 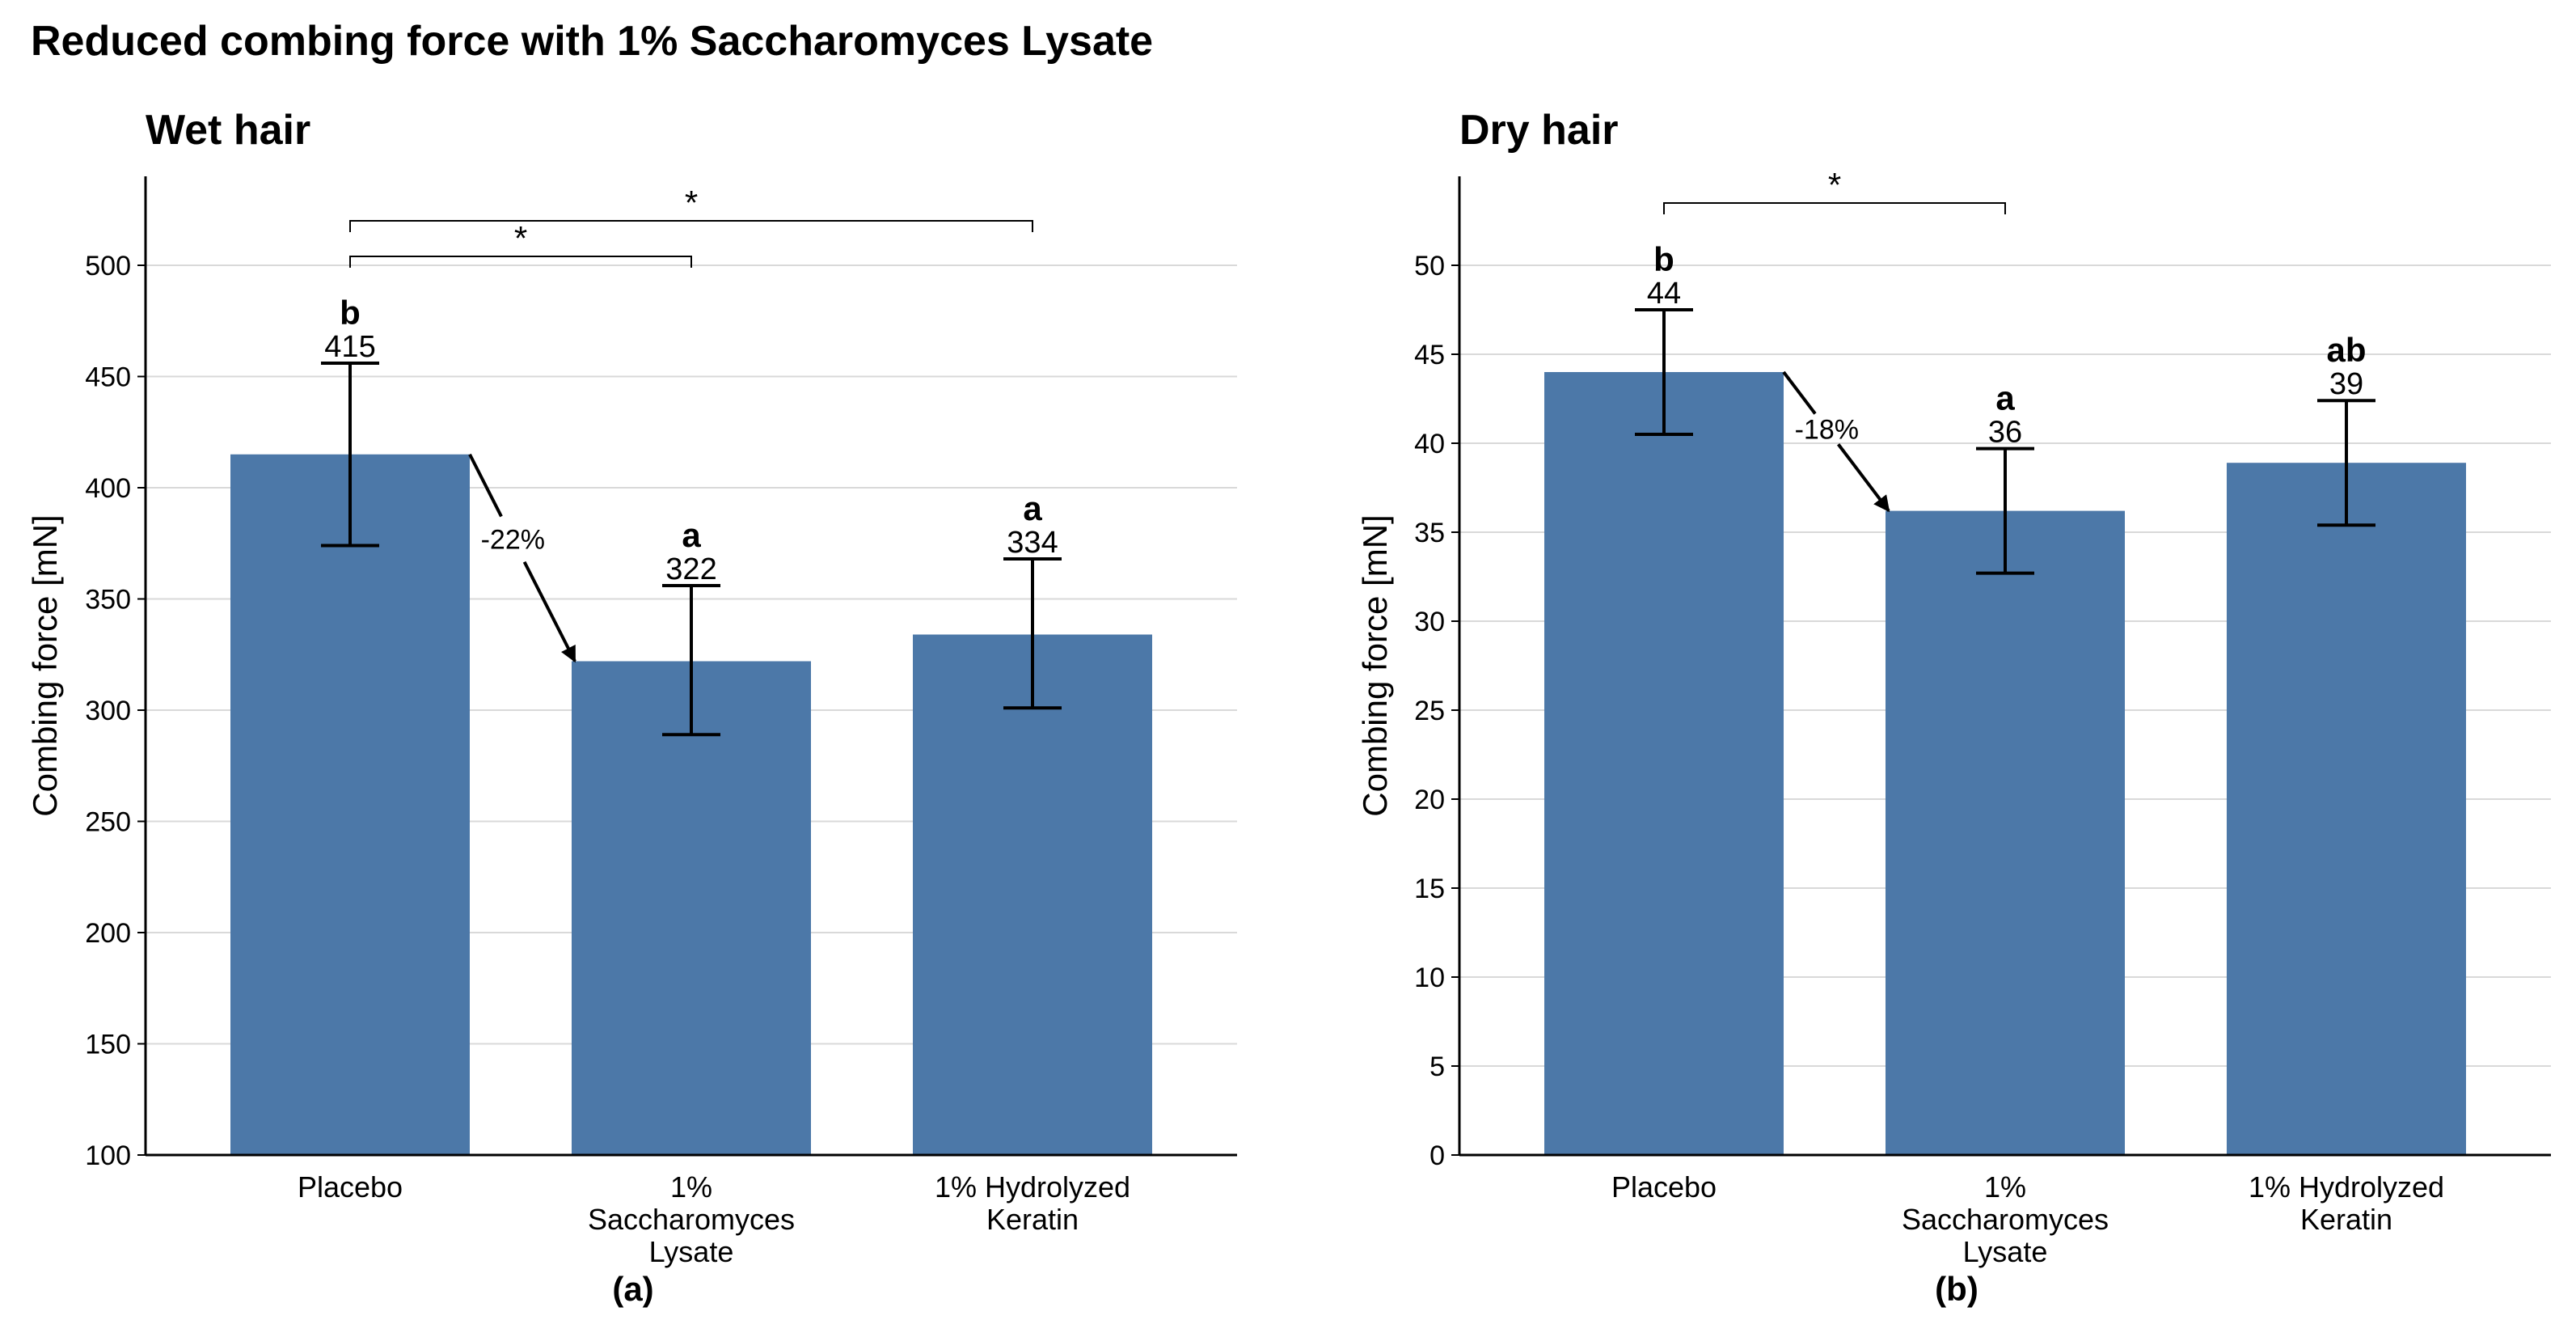 What do you see at coordinates (1429, 800) in the screenshot?
I see `y-tick-label: 20` at bounding box center [1429, 800].